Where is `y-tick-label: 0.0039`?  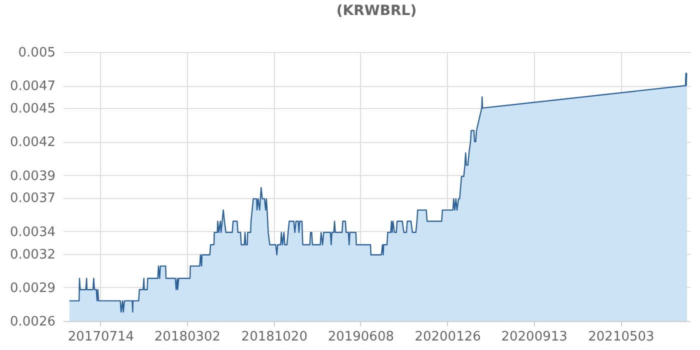
y-tick-label: 0.0039 is located at coordinates (33, 176).